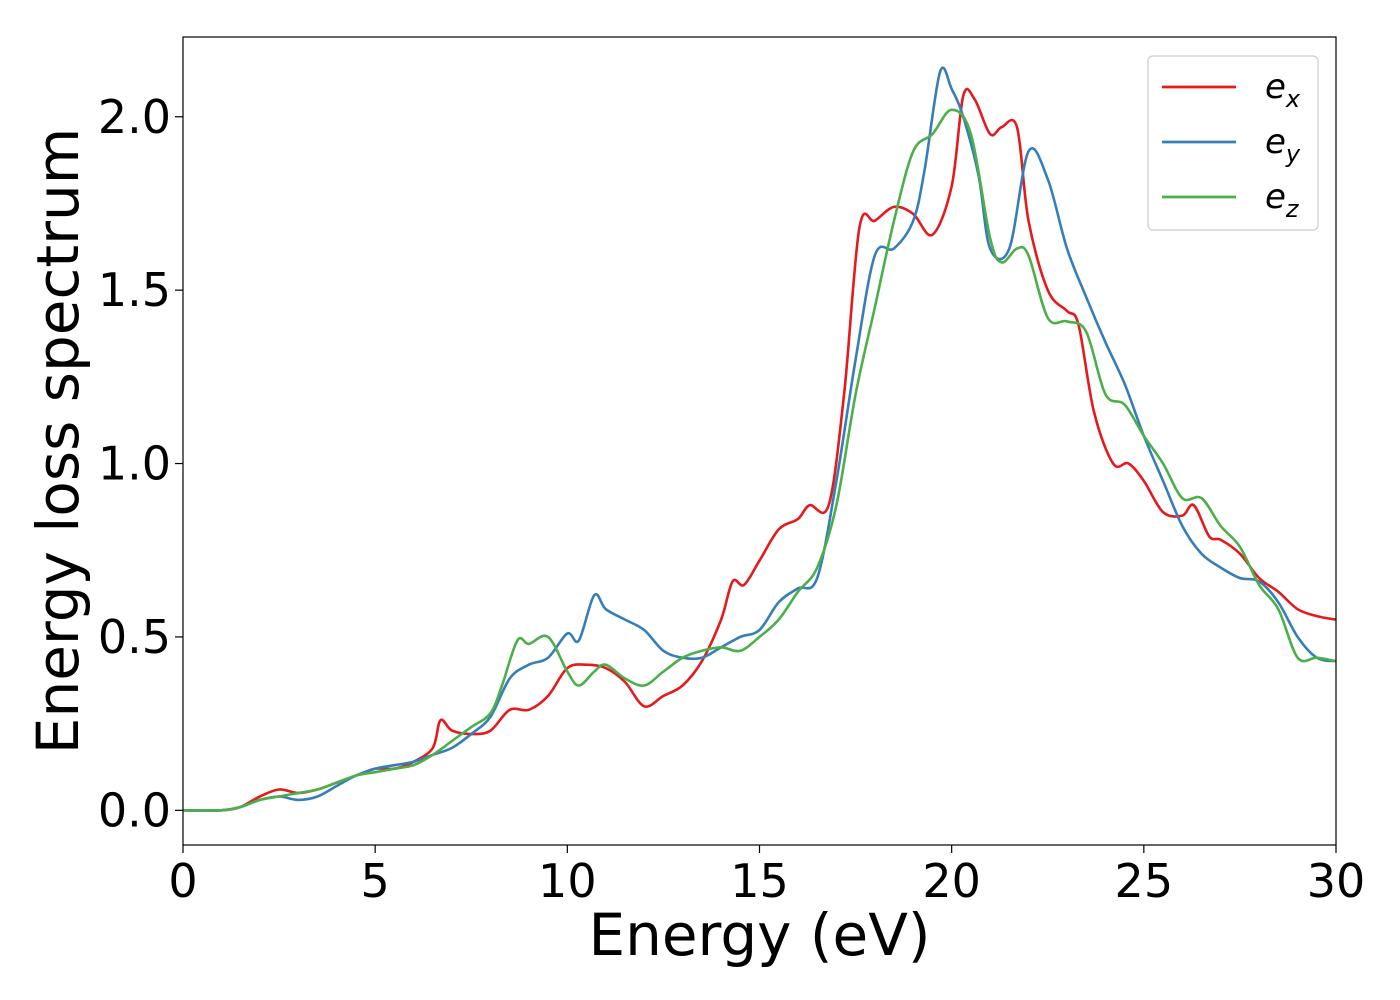 This screenshot has width=1400, height=1000. Describe the element at coordinates (134, 290) in the screenshot. I see `y-tick-label: 1.5` at that location.